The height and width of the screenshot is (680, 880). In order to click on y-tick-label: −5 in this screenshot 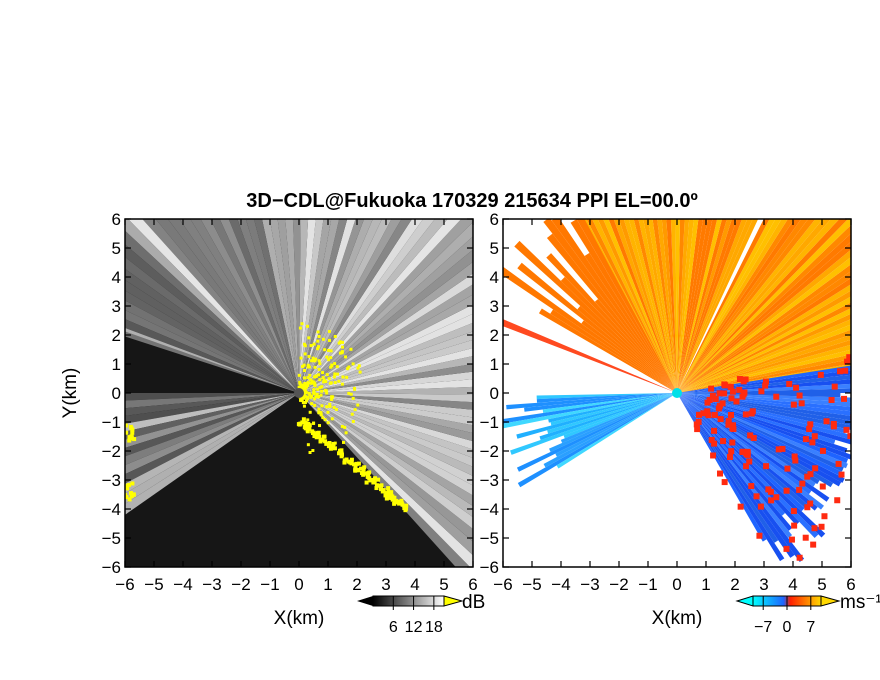, I will do `click(489, 538)`.